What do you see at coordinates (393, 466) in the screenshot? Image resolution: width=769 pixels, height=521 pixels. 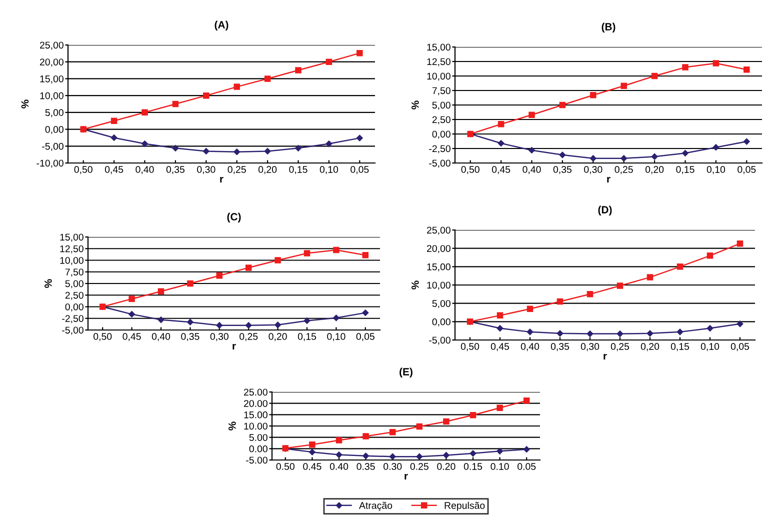 I see `x-tick-label: 0.30` at bounding box center [393, 466].